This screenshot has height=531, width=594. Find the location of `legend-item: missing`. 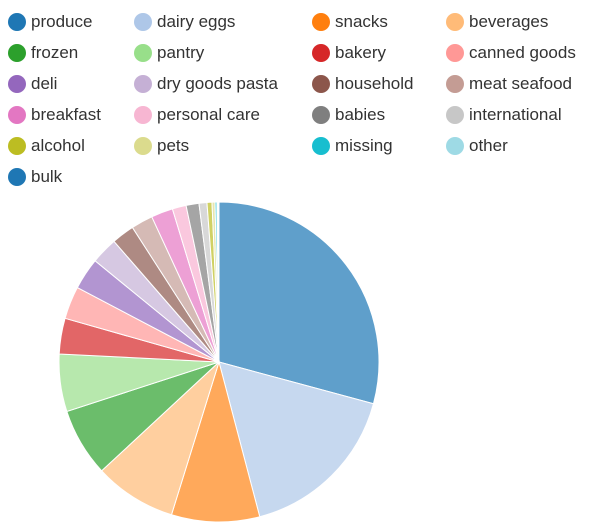

legend-item: missing is located at coordinates (352, 146).